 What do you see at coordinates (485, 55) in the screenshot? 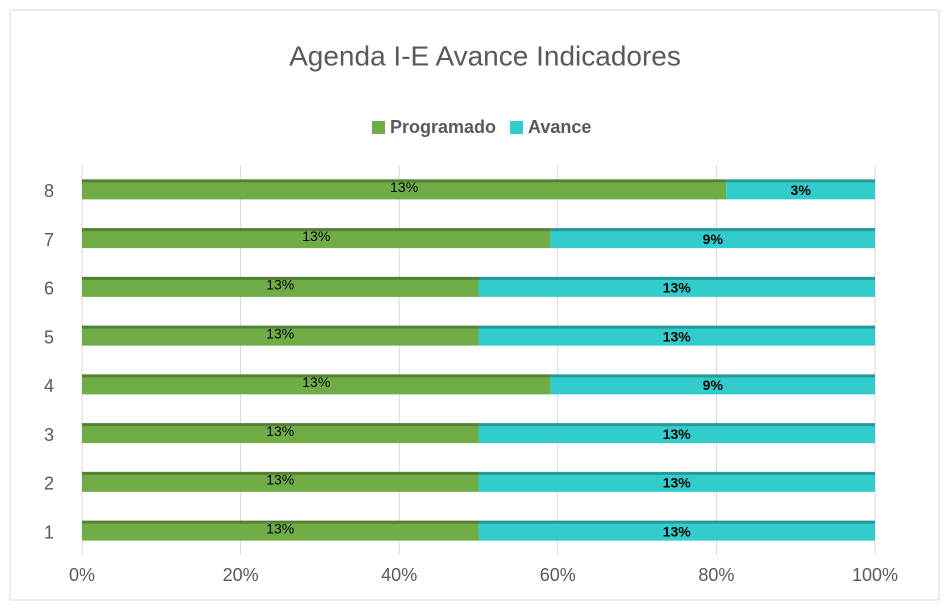
I see `chart-title: Agenda I-E Avance Indicadores` at bounding box center [485, 55].